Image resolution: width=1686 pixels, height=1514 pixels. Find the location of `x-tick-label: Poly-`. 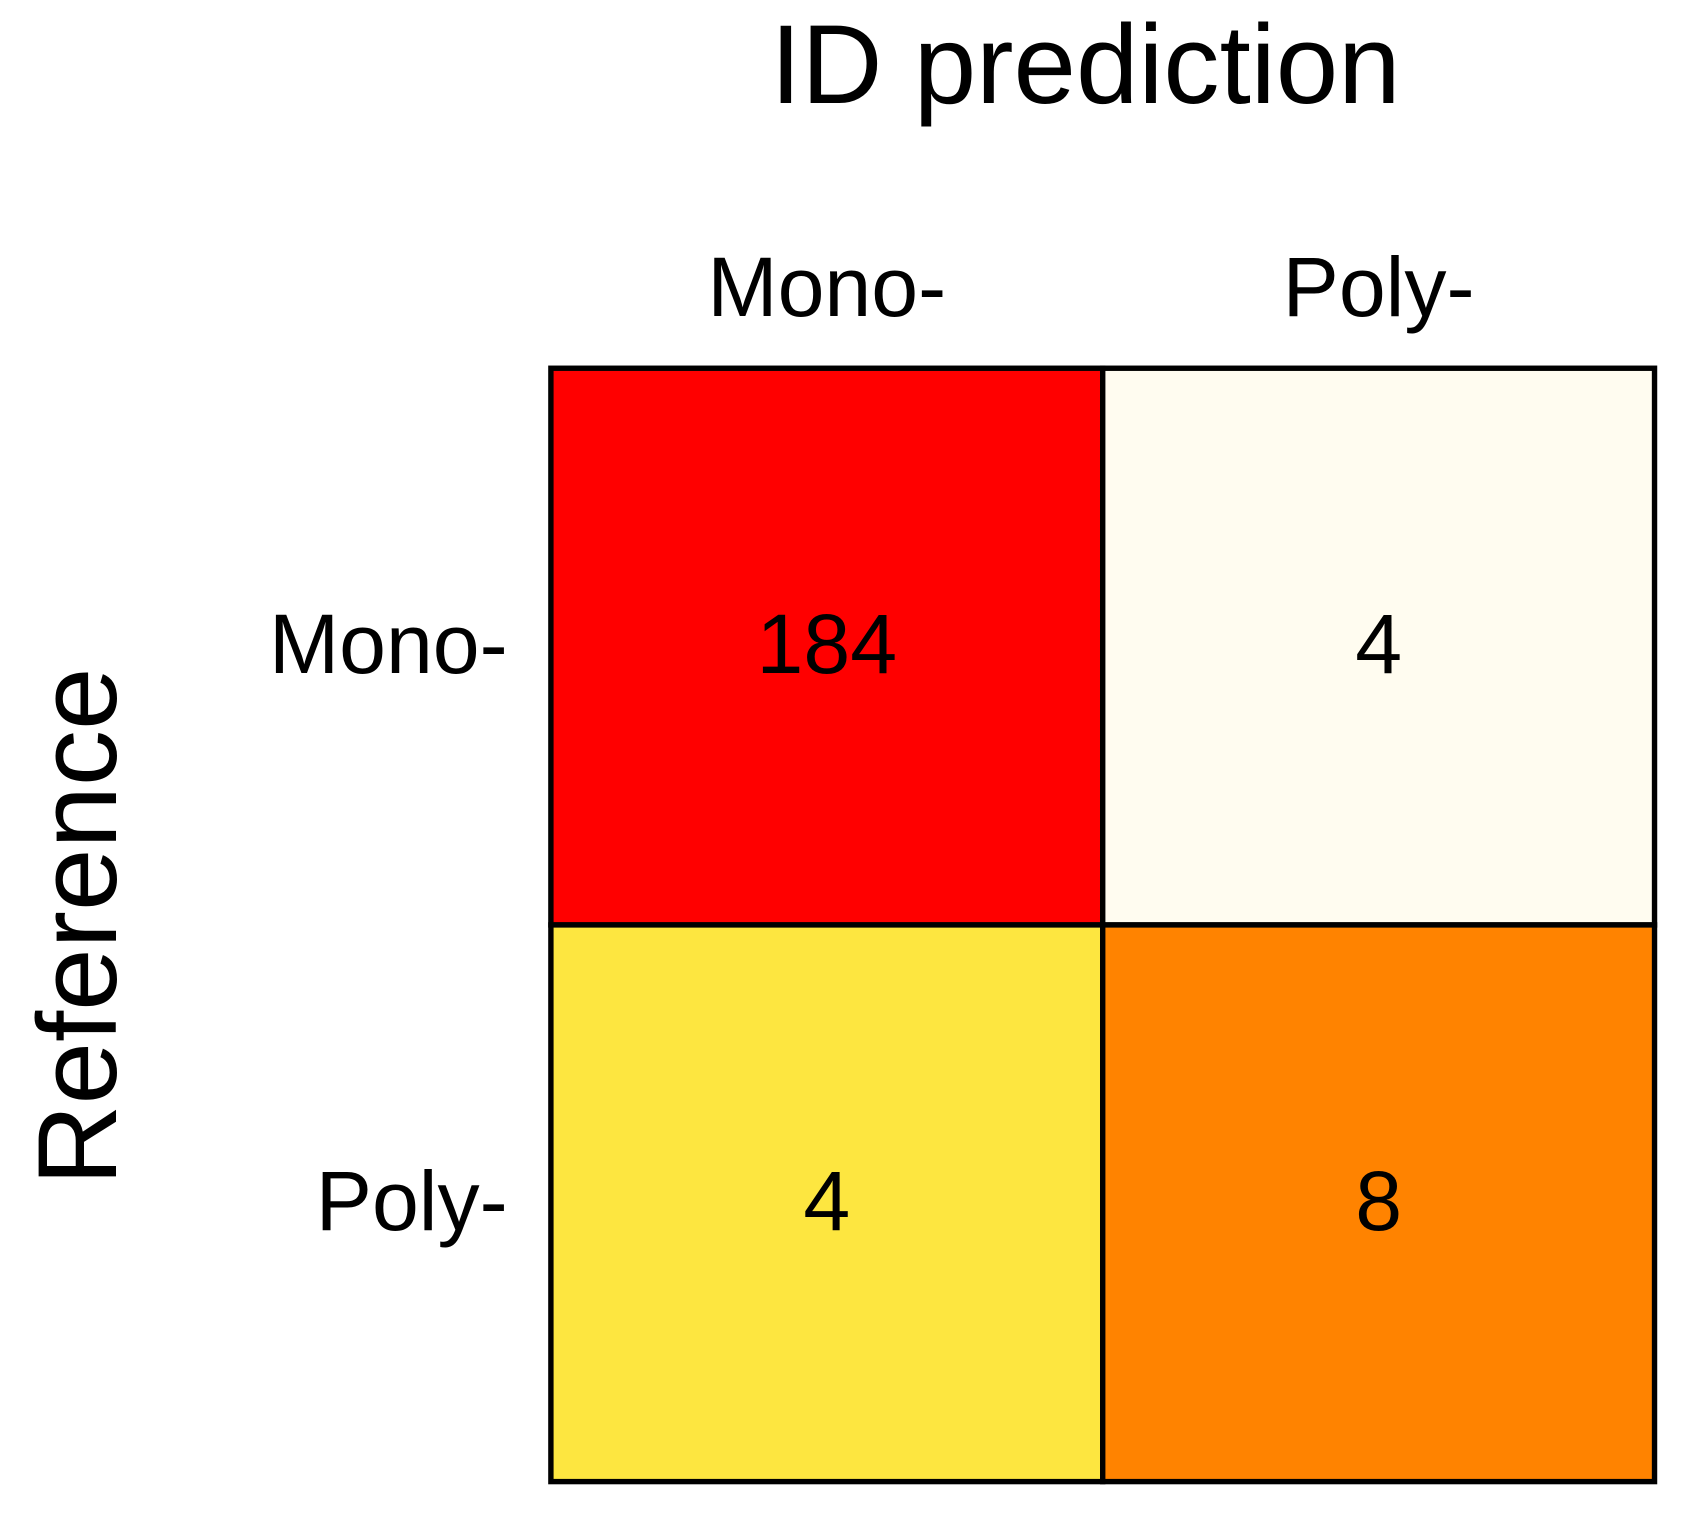

x-tick-label: Poly- is located at coordinates (1379, 287).